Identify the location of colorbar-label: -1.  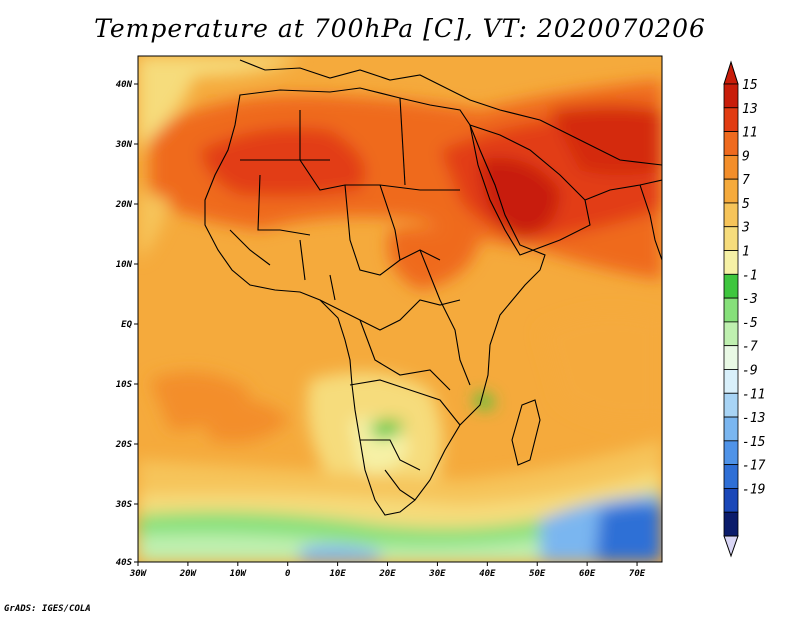
(750, 275).